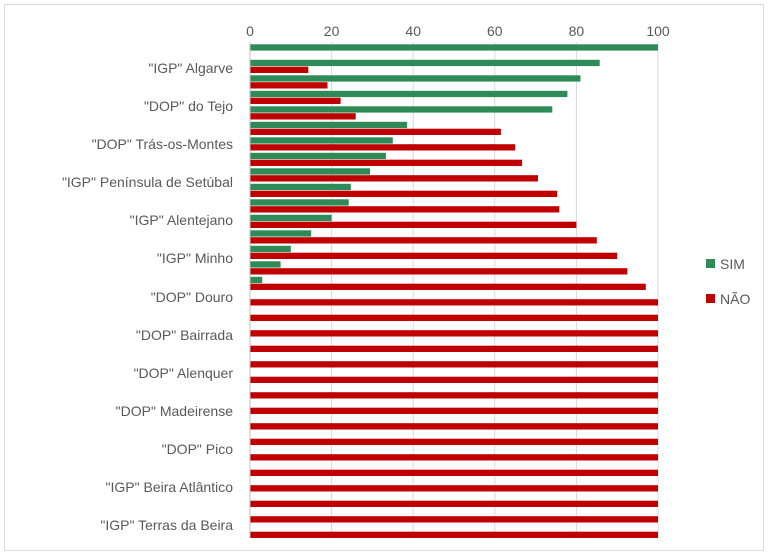  Describe the element at coordinates (184, 335) in the screenshot. I see `category-label: "DOP" Bairrada` at that location.